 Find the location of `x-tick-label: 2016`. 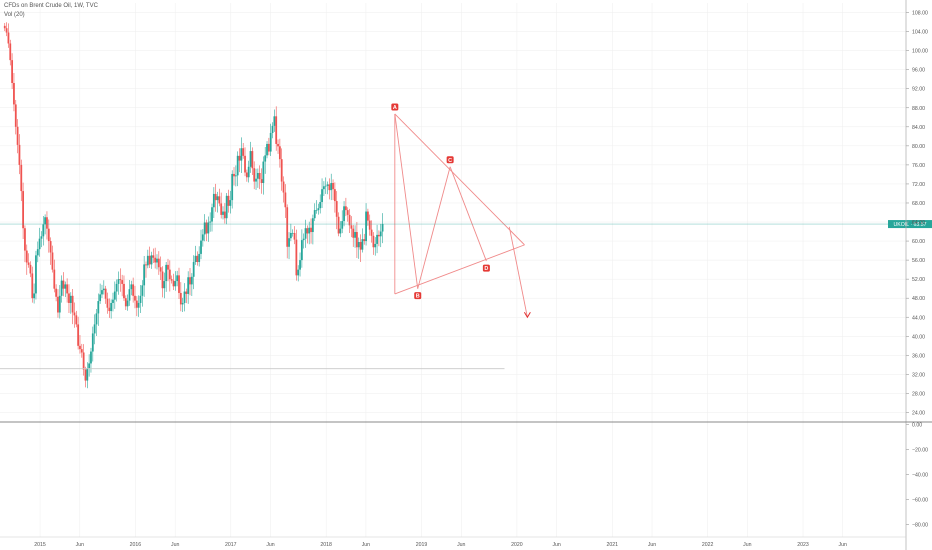

x-tick-label: 2016 is located at coordinates (136, 545).